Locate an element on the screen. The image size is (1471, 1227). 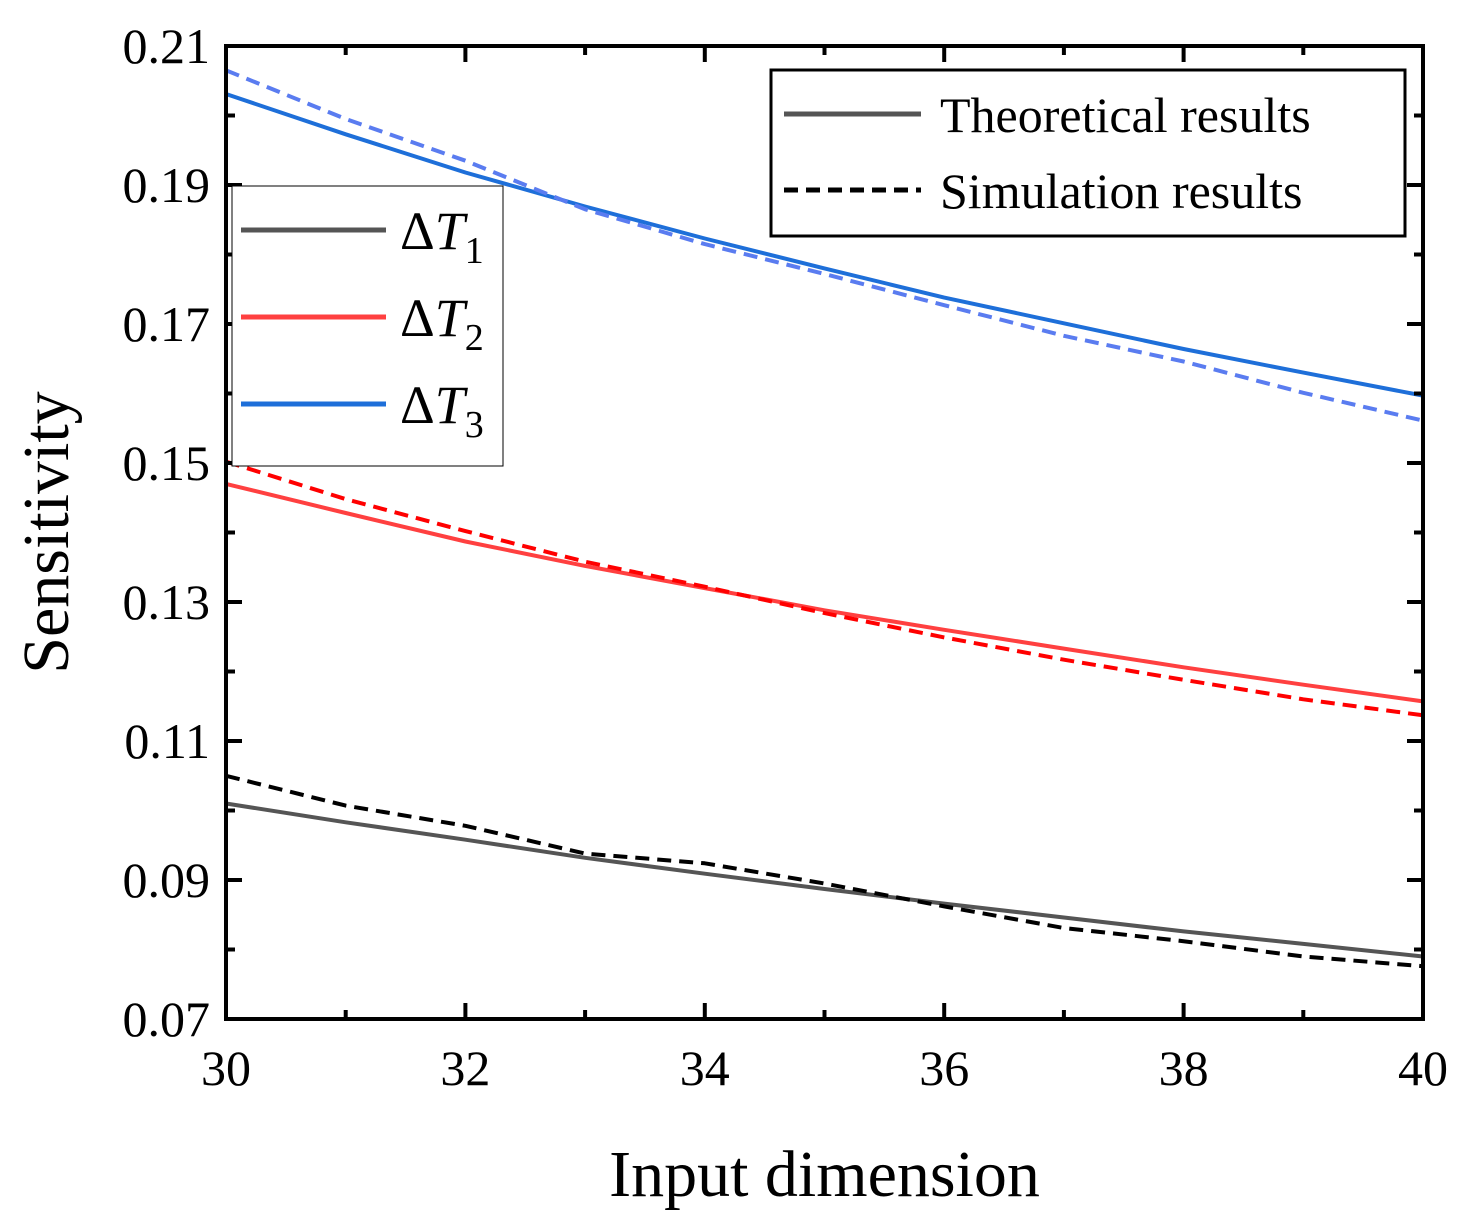
y-tick-label: 0.11 is located at coordinates (167, 741).